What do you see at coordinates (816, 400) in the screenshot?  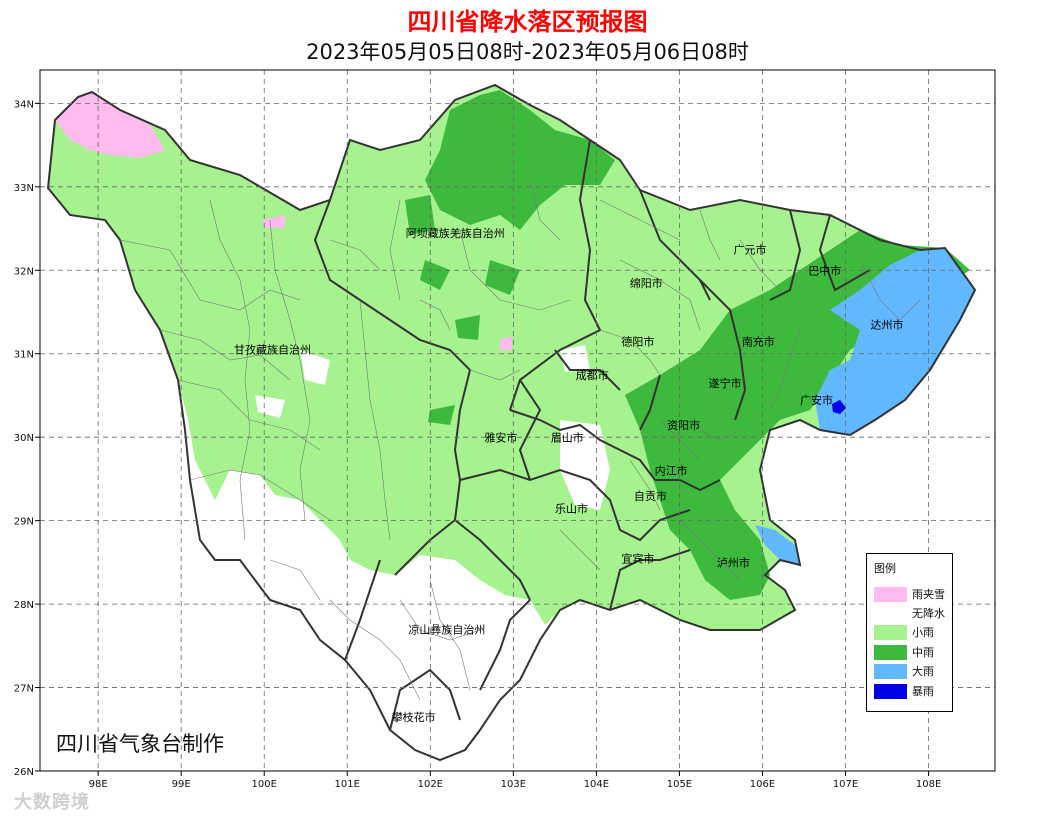 I see `city-label: 广安市` at bounding box center [816, 400].